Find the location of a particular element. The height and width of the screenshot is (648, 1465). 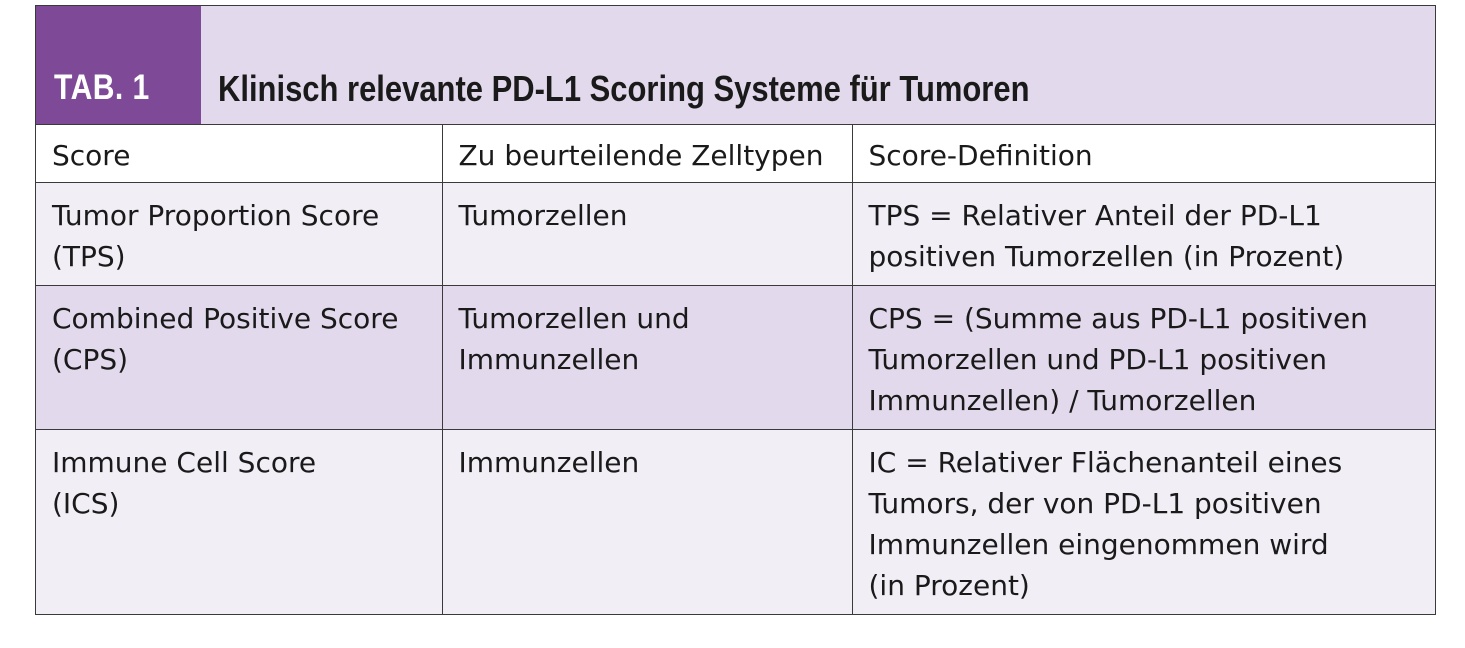

cell-score-cps: Combined Positive Score (CPS) is located at coordinates (239, 356).